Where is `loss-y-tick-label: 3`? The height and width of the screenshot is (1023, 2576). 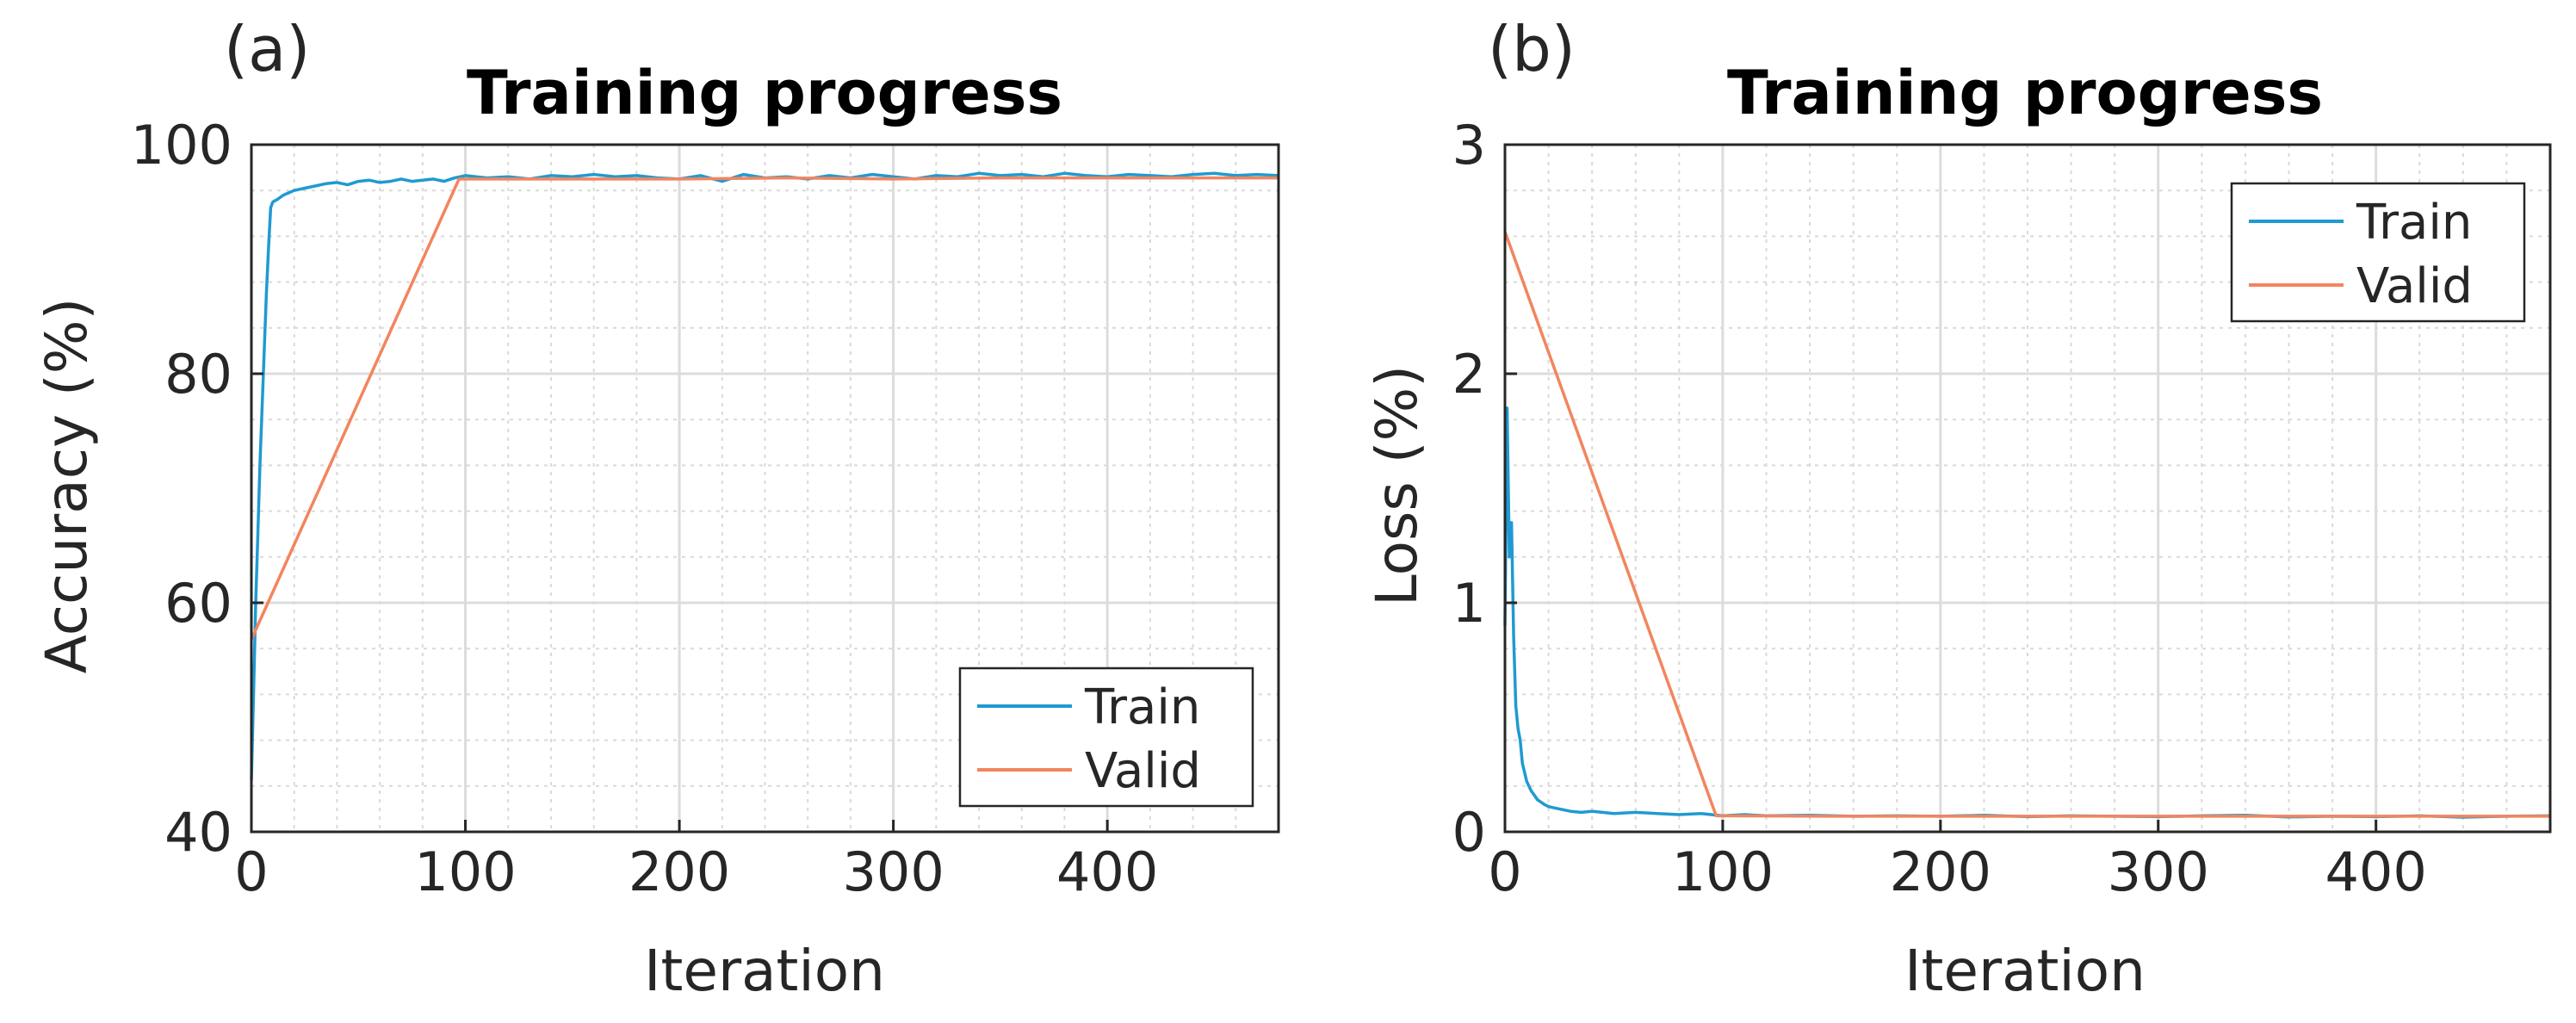 loss-y-tick-label: 3 is located at coordinates (1469, 145).